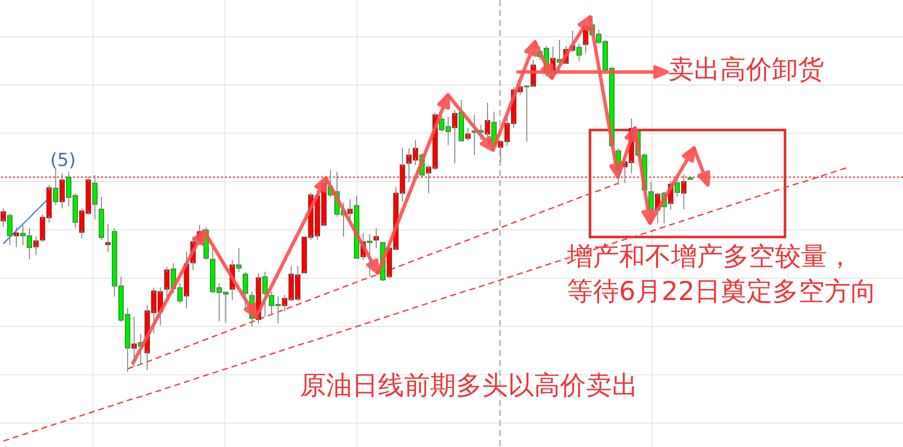 This screenshot has height=447, width=903. What do you see at coordinates (63, 160) in the screenshot?
I see `annotation: (5)` at bounding box center [63, 160].